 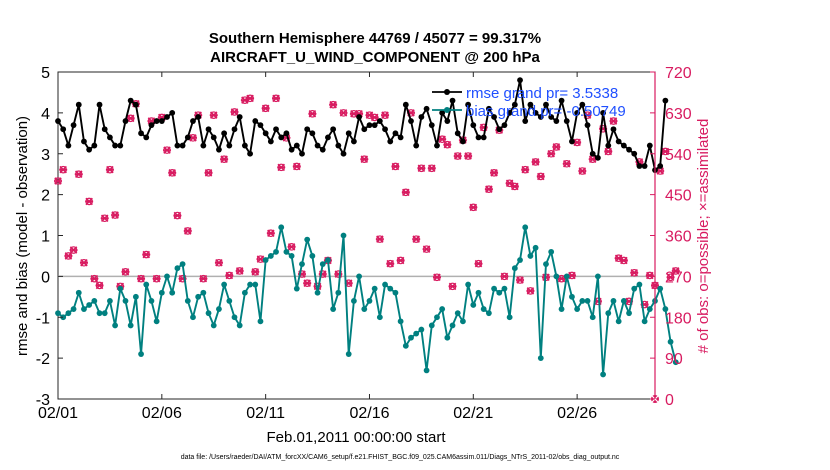 What do you see at coordinates (546, 111) in the screenshot?
I see `legend-bias-label: bias grand pr= -0.50749` at bounding box center [546, 111].